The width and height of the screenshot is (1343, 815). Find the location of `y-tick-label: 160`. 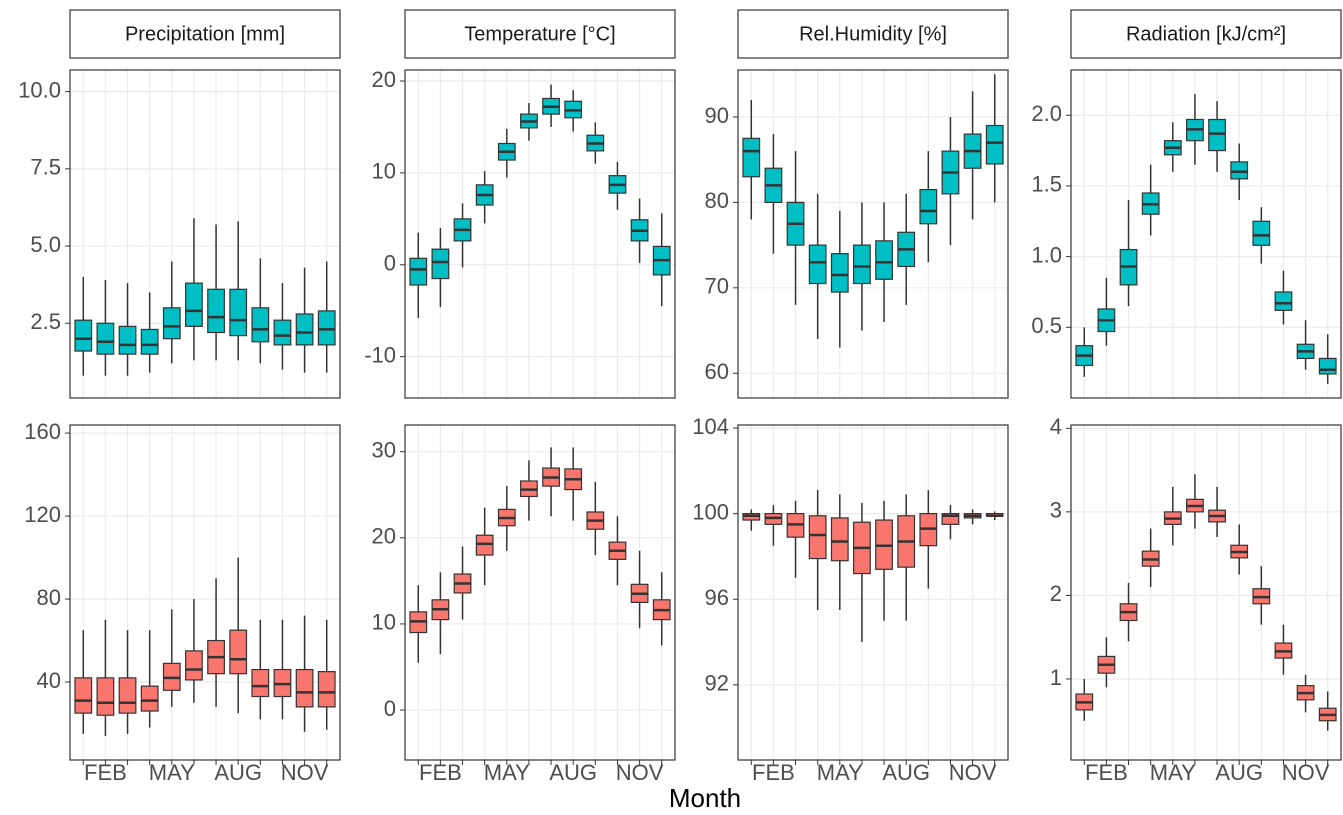

y-tick-label: 160 is located at coordinates (42, 431).